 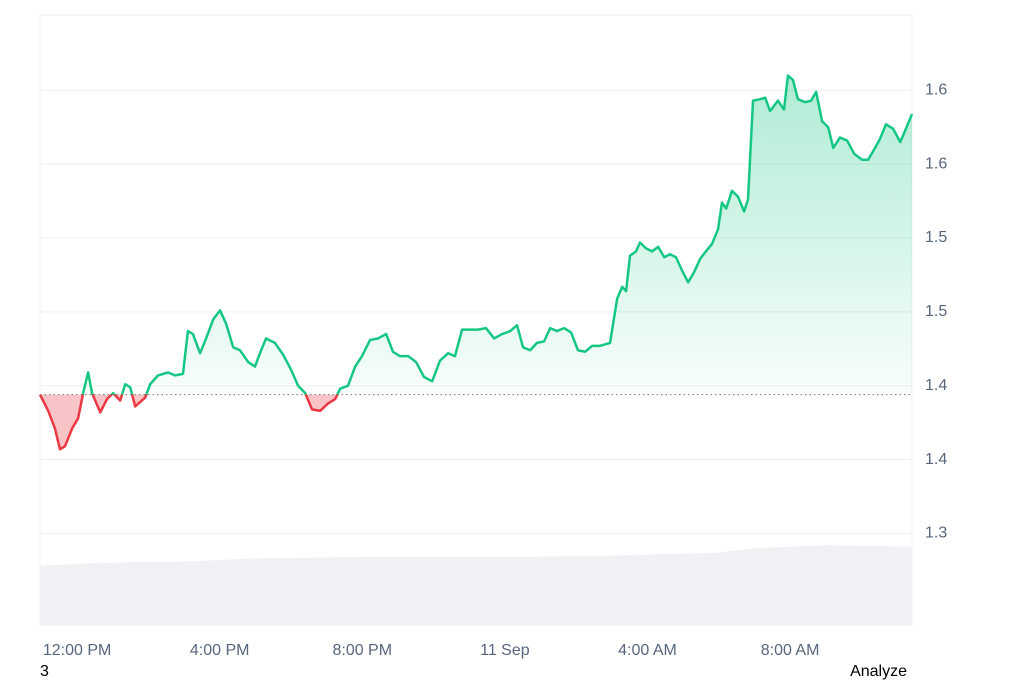 What do you see at coordinates (790, 650) in the screenshot?
I see `x-tick-label: 8:00 AM` at bounding box center [790, 650].